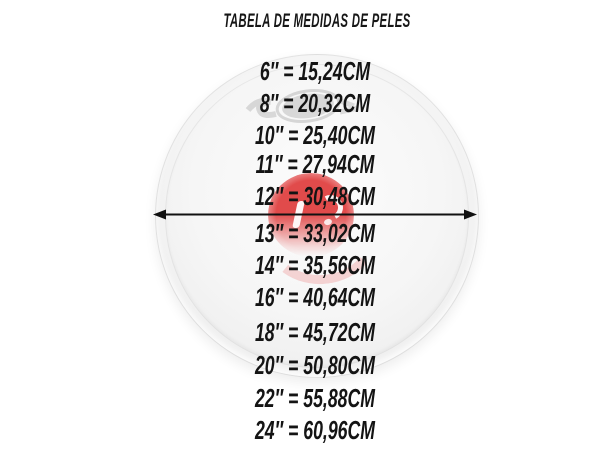 The height and width of the screenshot is (450, 600). Describe the element at coordinates (315, 196) in the screenshot. I see `table-row: 12″ = 30,48CM` at that location.